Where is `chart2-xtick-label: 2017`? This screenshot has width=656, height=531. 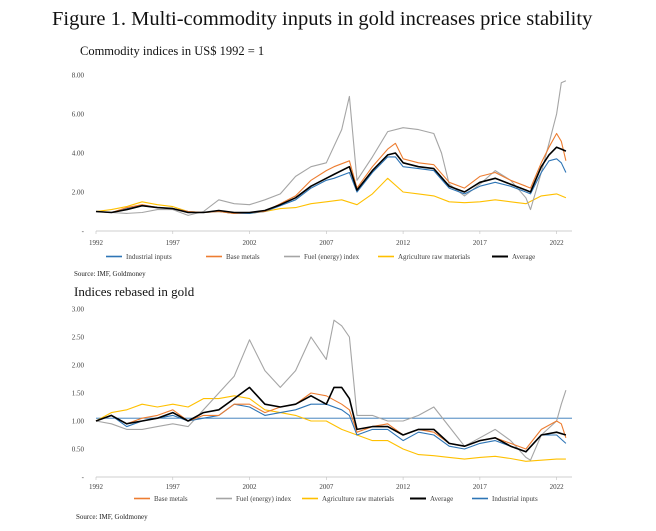 chart2-xtick-label: 2017 is located at coordinates (480, 487).